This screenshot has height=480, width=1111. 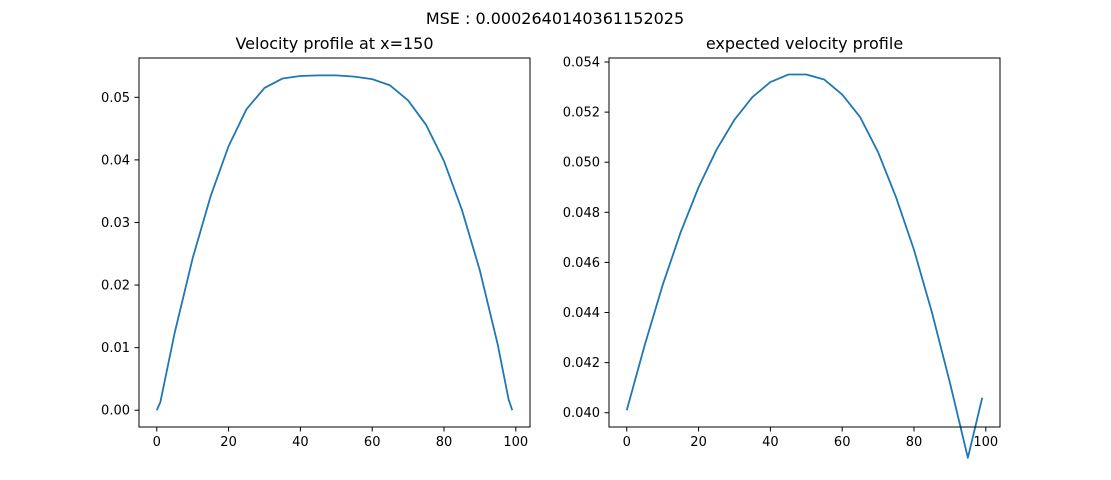 I want to click on right-x-tick-label: 100, so click(x=985, y=442).